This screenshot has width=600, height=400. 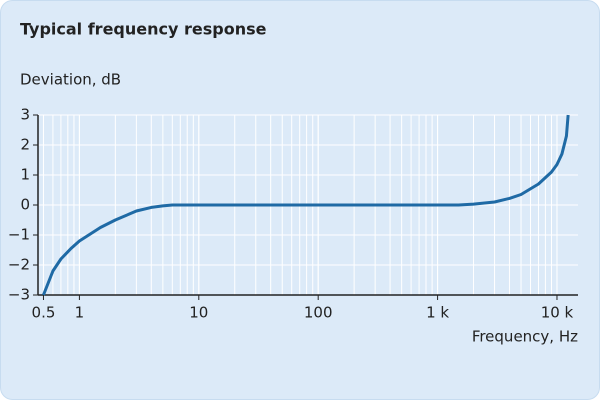 What do you see at coordinates (25, 115) in the screenshot?
I see `y-tick-label: 3` at bounding box center [25, 115].